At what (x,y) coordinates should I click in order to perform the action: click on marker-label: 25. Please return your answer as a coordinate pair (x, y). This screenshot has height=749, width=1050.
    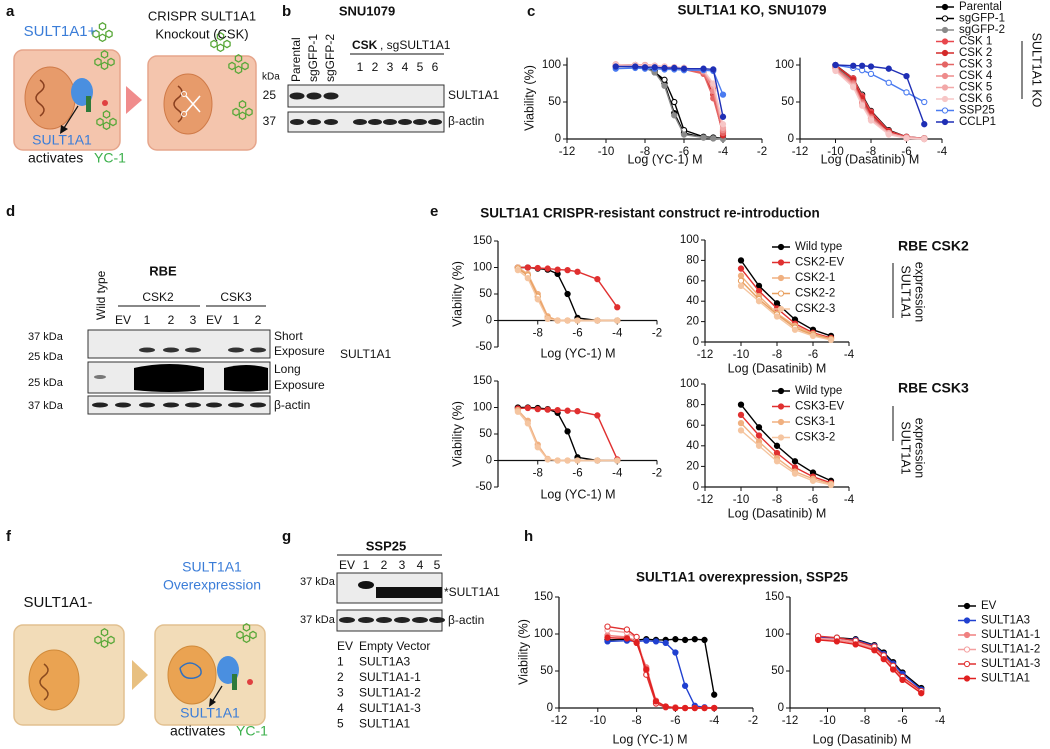
    Looking at the image, I should click on (270, 95).